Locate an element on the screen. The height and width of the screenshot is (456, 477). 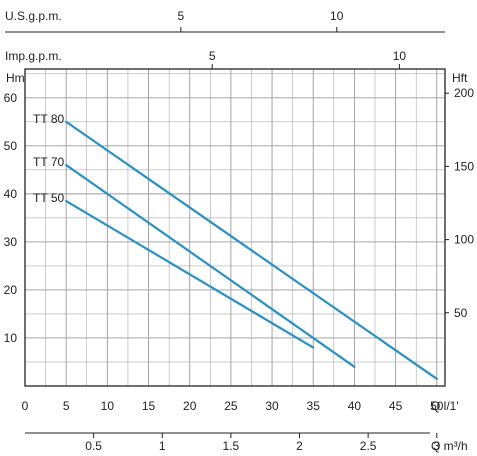
x-impgpm-tick-label: 5 is located at coordinates (212, 56).